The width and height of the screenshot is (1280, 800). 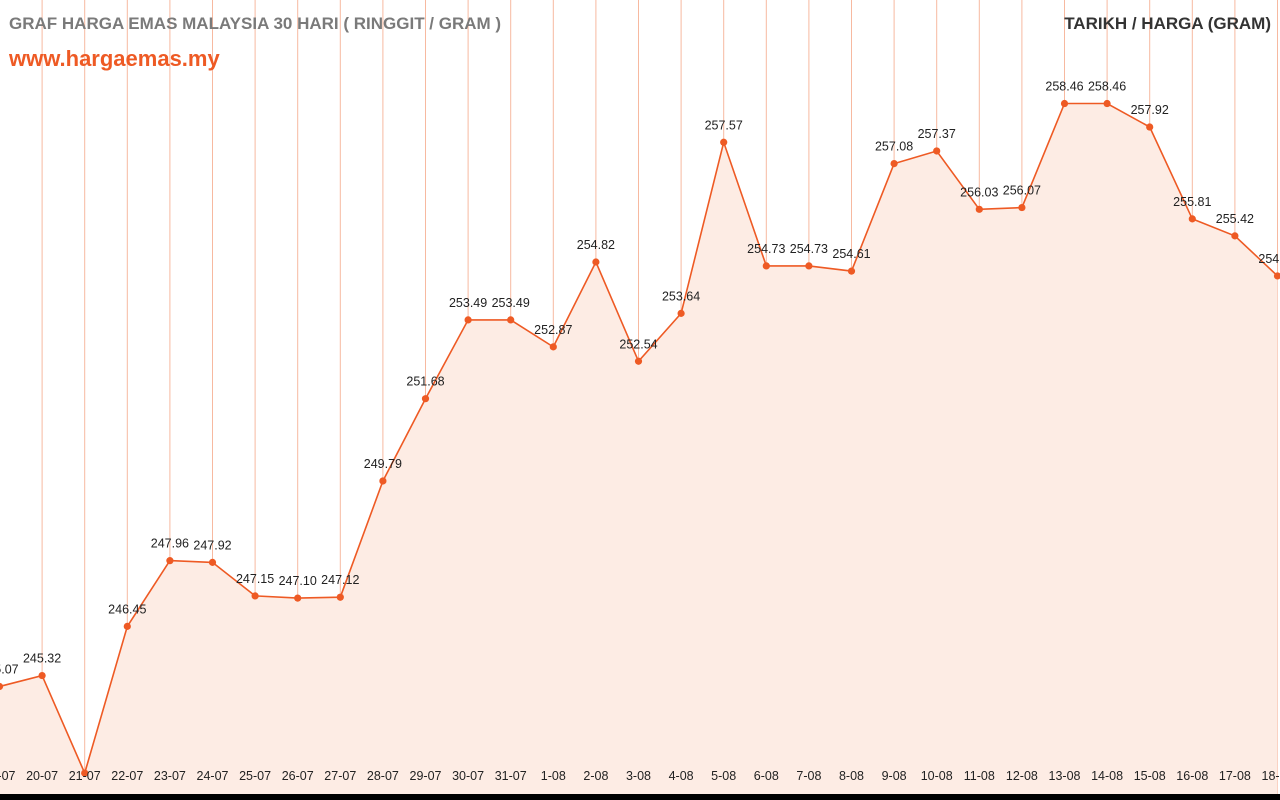 I want to click on axis-legend: TARIKH / HARGA (GRAM), so click(x=1167, y=23).